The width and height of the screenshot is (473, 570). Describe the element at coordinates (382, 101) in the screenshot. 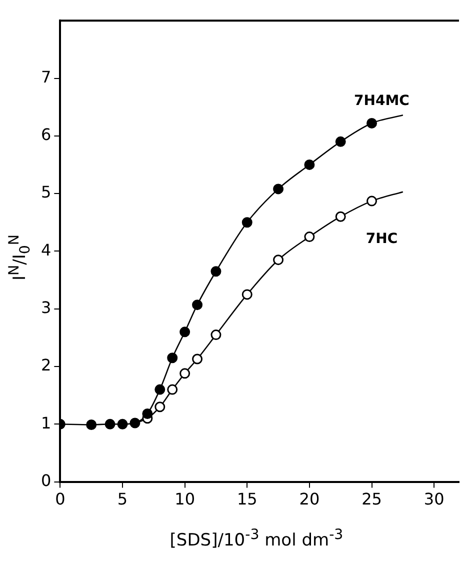

I see `series-label: 7H4MC` at that location.